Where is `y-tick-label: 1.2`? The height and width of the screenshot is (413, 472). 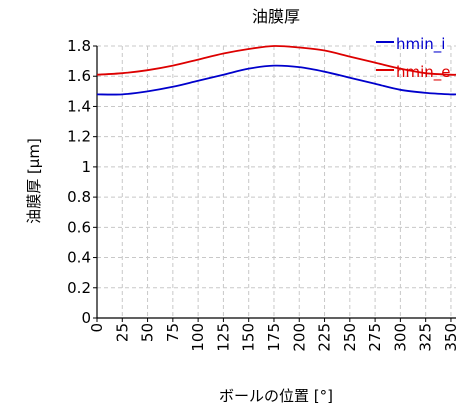 y-tick-label: 1.2 is located at coordinates (79, 137).